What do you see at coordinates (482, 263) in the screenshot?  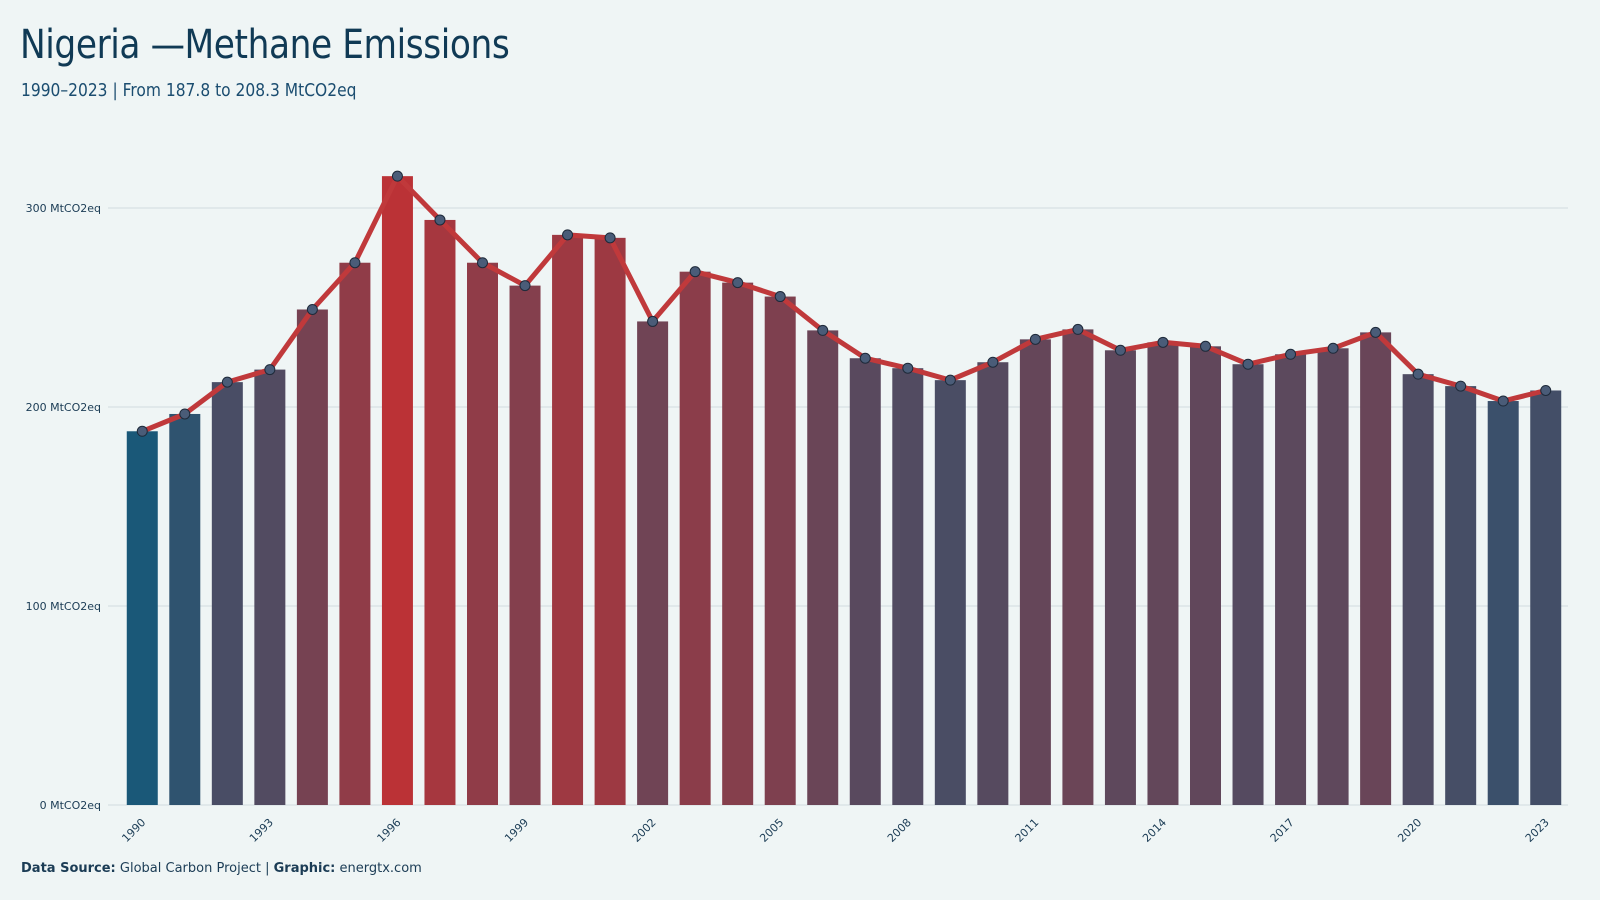 I see `point-1998` at bounding box center [482, 263].